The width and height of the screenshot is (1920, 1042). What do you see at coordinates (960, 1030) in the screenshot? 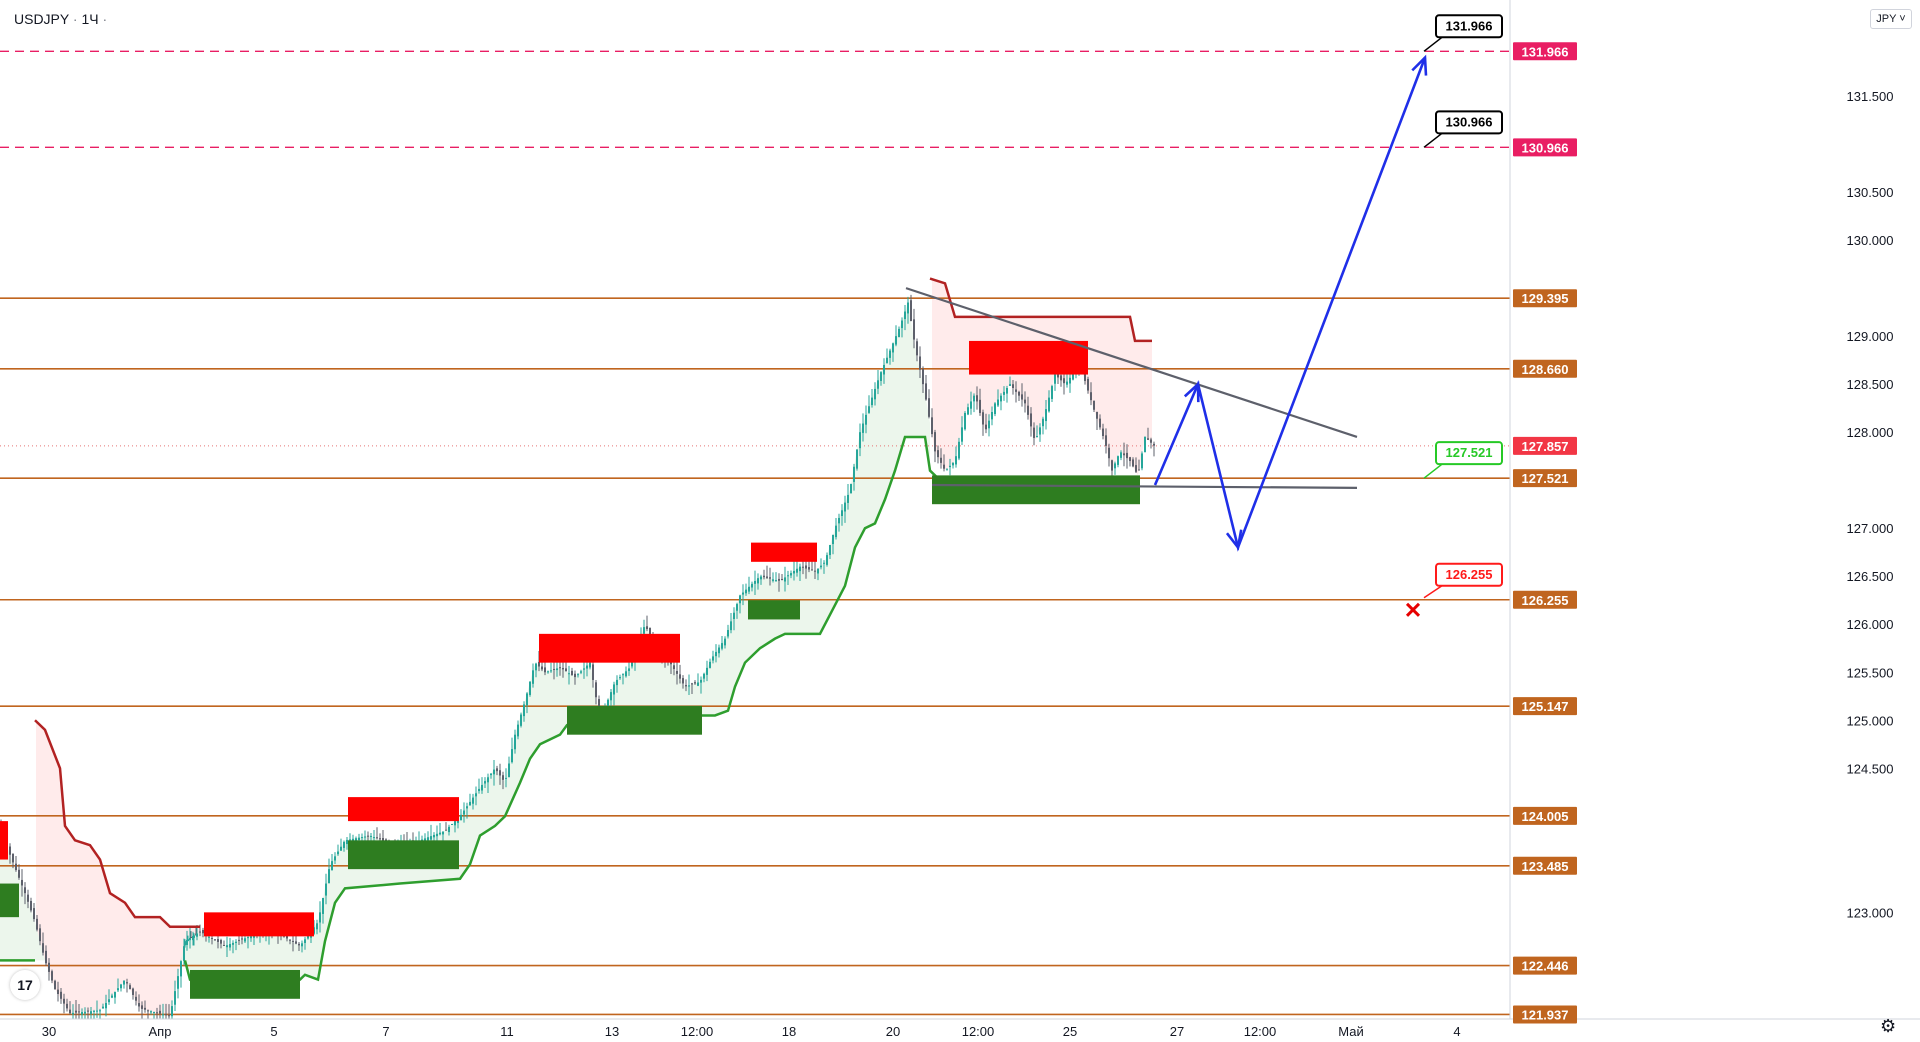
I see `time-axis` at bounding box center [960, 1030].